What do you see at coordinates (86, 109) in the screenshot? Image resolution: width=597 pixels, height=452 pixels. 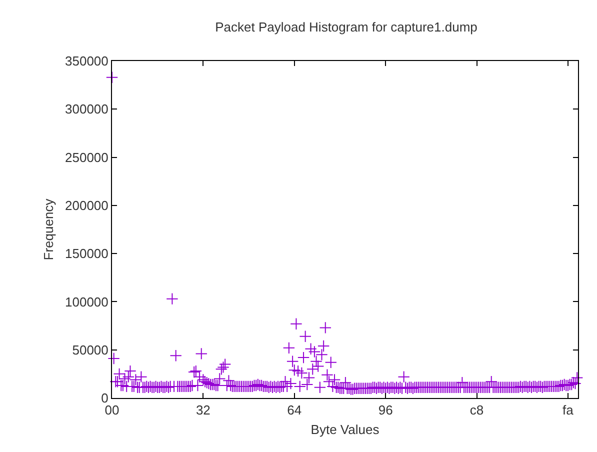 I see `y-tick-label: 300000` at bounding box center [86, 109].